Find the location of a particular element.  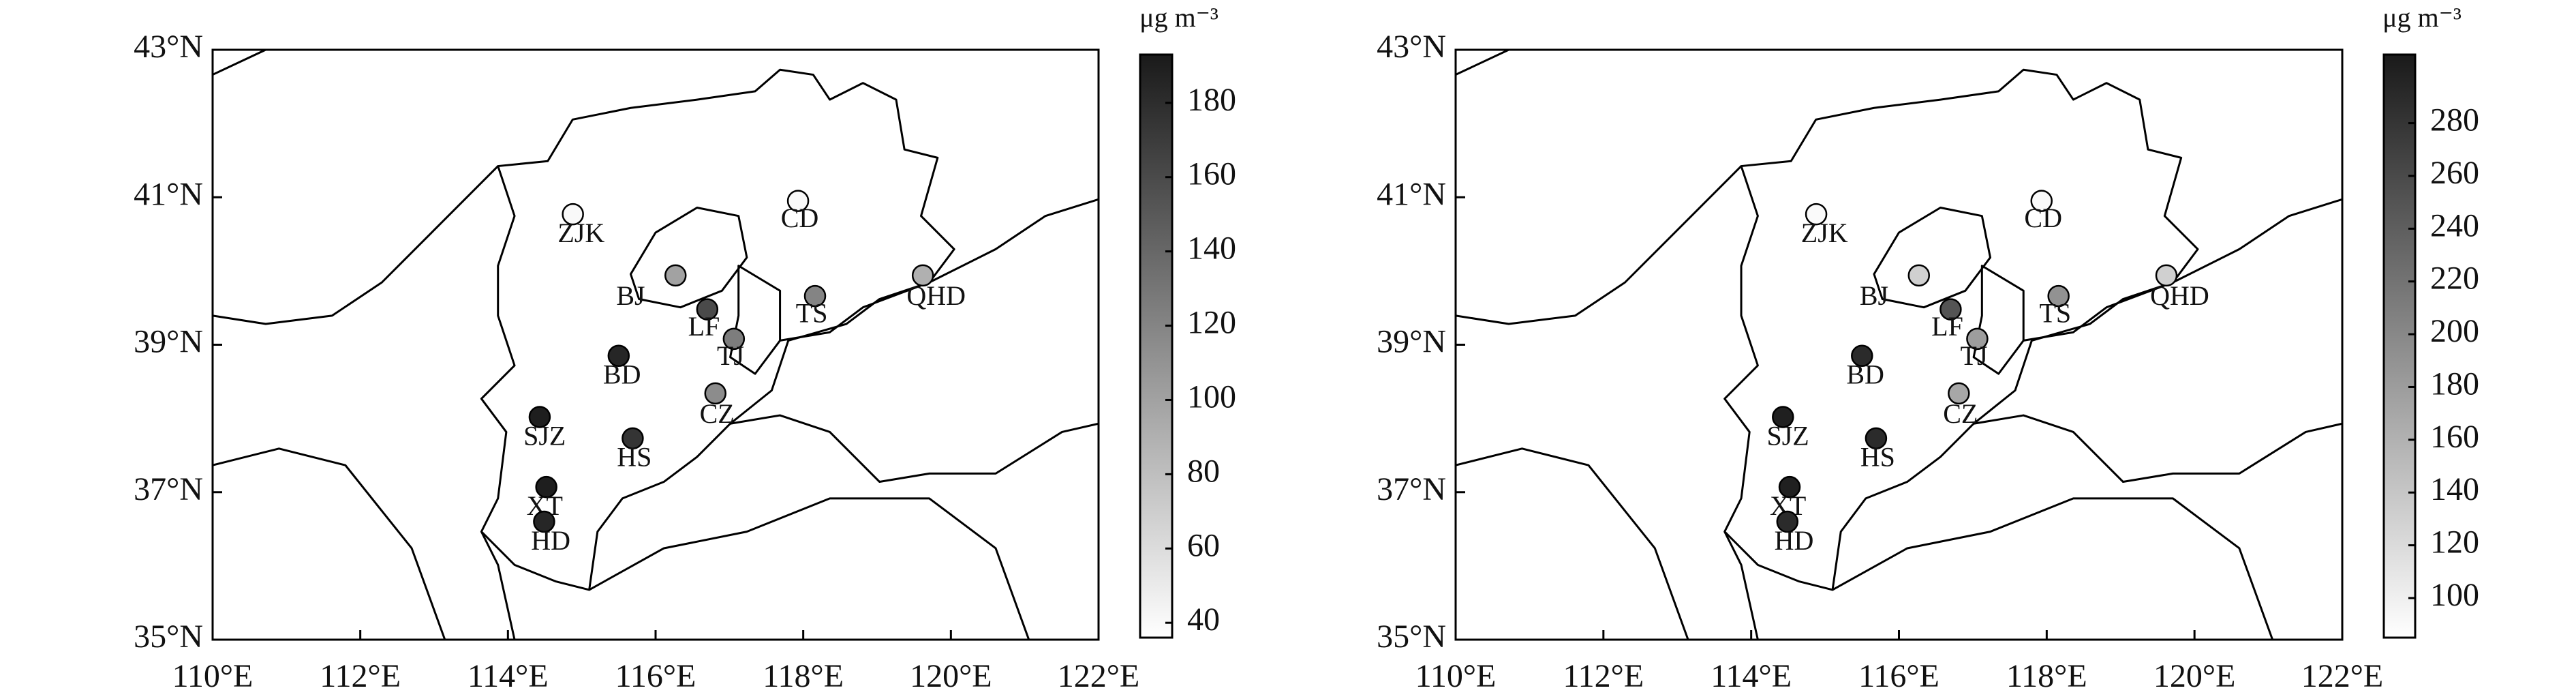

station-label: QHD is located at coordinates (936, 295).